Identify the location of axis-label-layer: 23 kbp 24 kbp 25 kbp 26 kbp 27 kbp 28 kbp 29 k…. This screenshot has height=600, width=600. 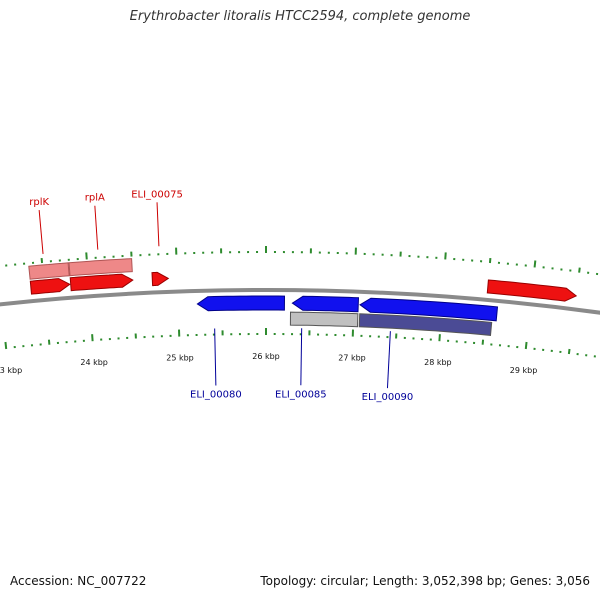
(268, 363).